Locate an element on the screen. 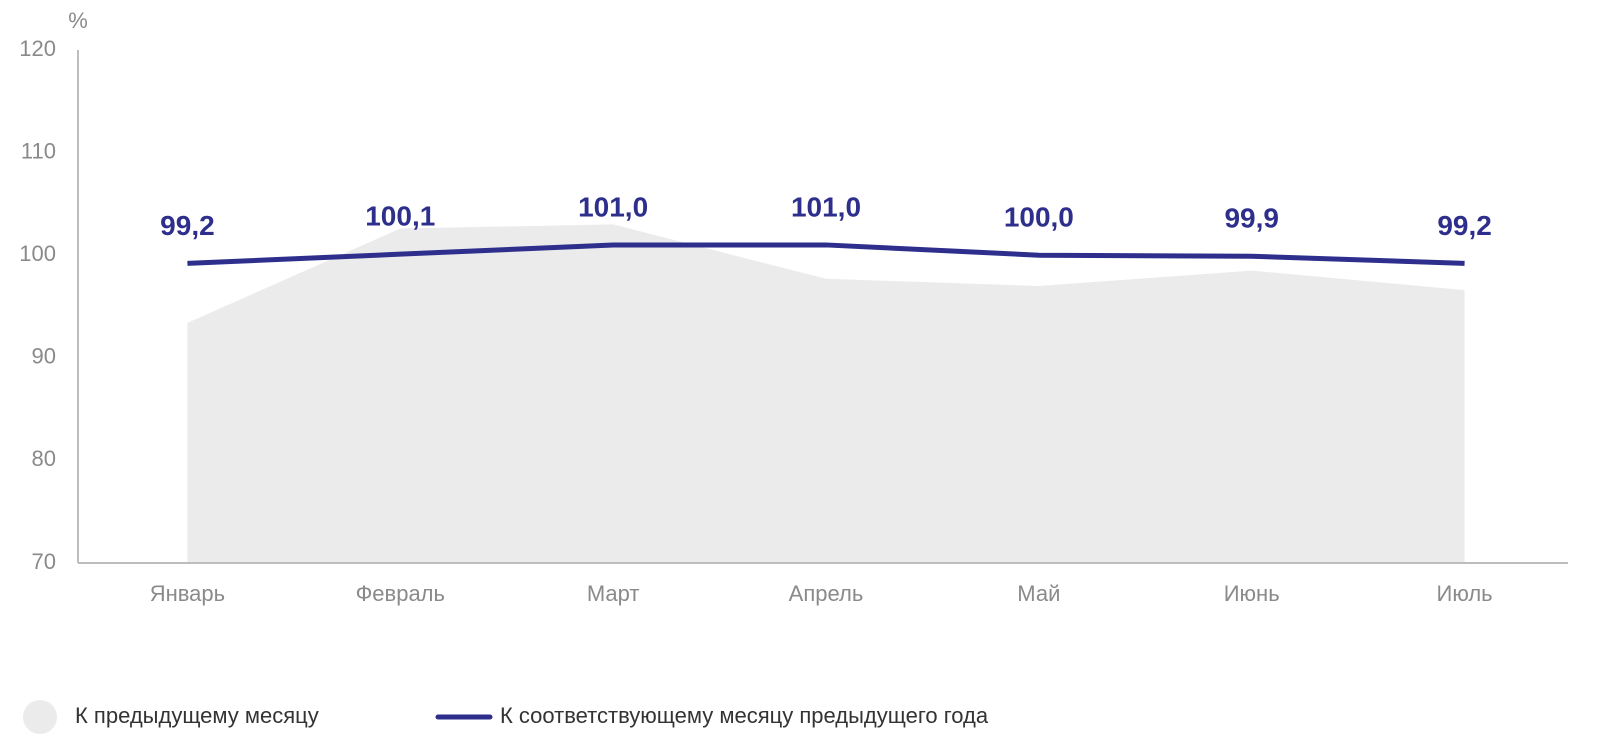  data-label: 100,0 is located at coordinates (1039, 217).